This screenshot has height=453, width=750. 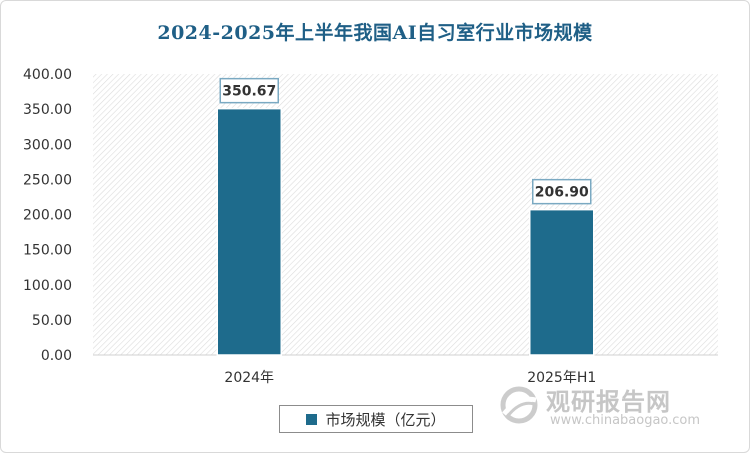 What do you see at coordinates (47, 251) in the screenshot?
I see `y-tick-label: 150.00` at bounding box center [47, 251].